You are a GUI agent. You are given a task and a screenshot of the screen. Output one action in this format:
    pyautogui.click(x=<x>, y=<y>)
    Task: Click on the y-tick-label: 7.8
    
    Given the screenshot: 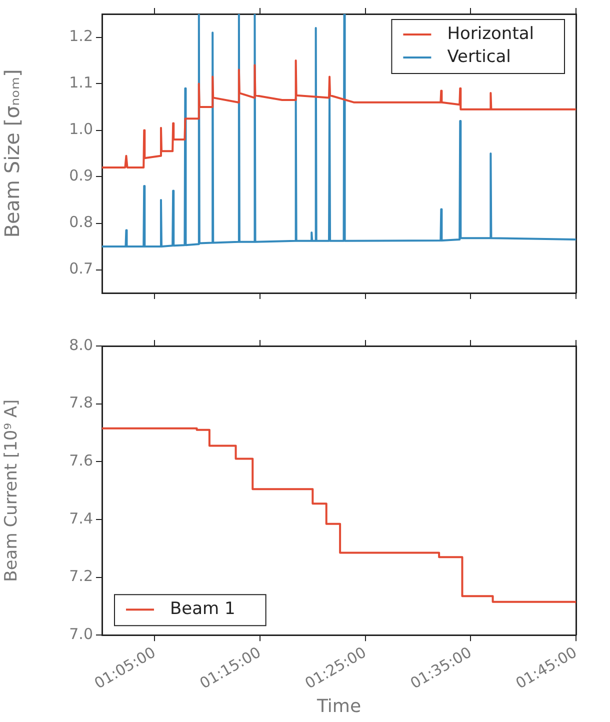 What is the action you would take?
    pyautogui.click(x=81, y=403)
    